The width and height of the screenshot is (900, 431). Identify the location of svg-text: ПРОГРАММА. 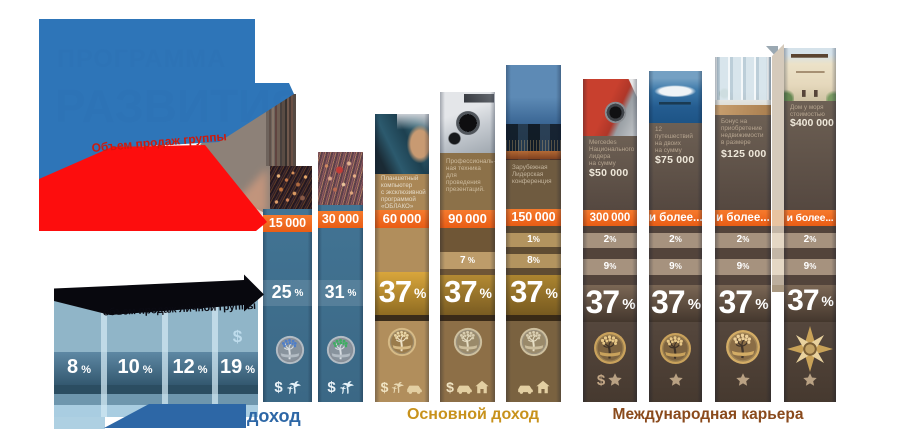
(141, 59).